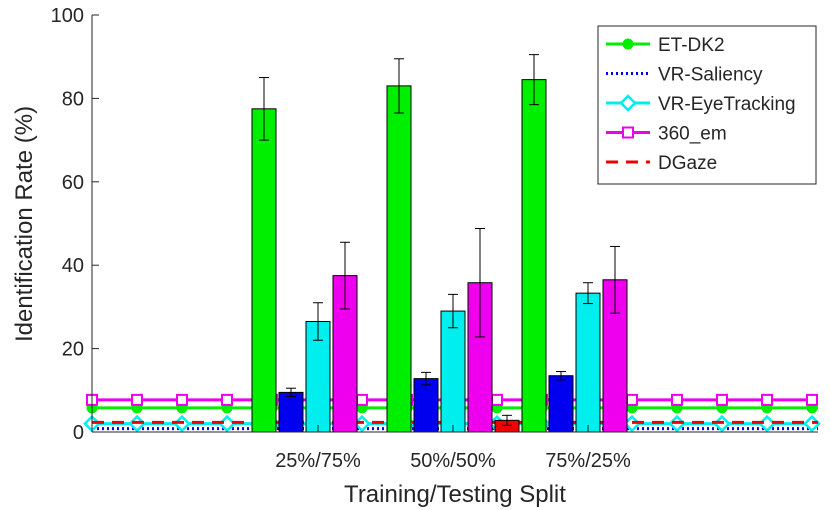 The image size is (830, 510). Describe the element at coordinates (691, 45) in the screenshot. I see `legend-label-0: ET-DK2` at that location.